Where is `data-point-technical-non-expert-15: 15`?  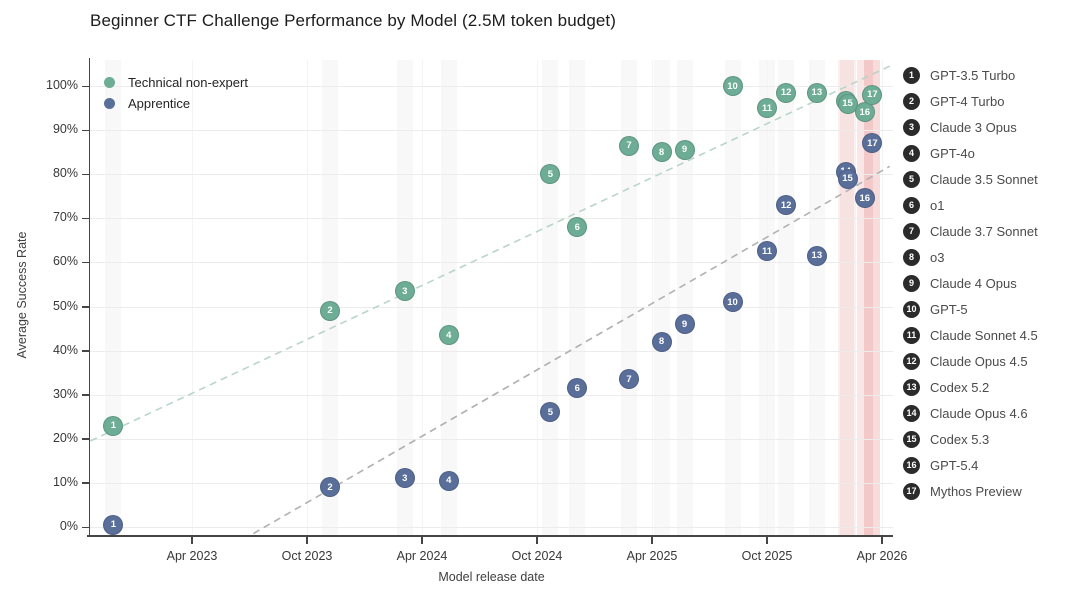
data-point-technical-non-expert-15: 15 is located at coordinates (847, 103).